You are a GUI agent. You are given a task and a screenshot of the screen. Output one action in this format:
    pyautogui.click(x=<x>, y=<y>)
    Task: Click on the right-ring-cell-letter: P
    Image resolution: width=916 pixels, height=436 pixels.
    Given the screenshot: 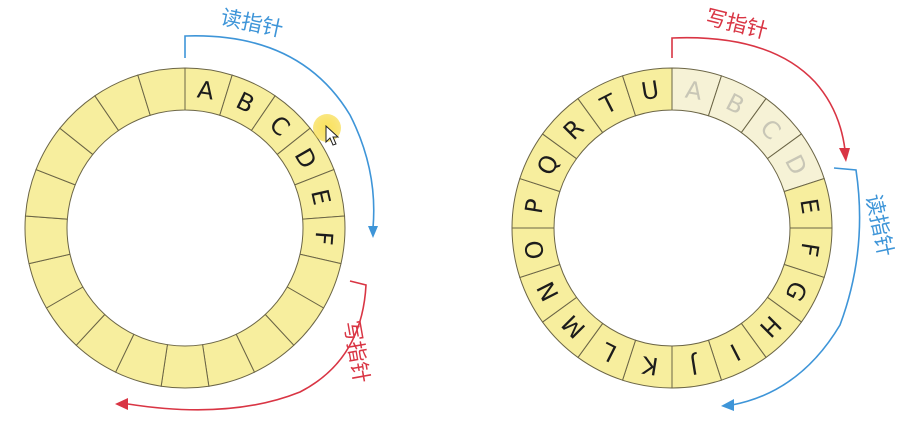 What is the action you would take?
    pyautogui.click(x=535, y=206)
    